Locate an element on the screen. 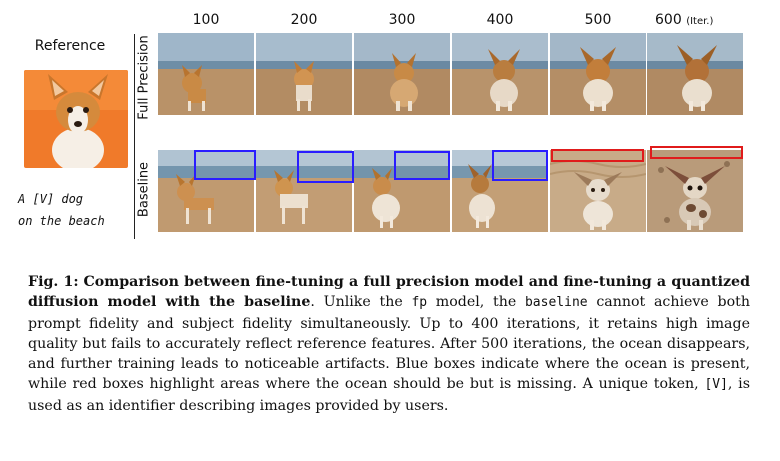 The height and width of the screenshot is (461, 780). iter-label-600: 600 (Iter.) is located at coordinates (705, 20).